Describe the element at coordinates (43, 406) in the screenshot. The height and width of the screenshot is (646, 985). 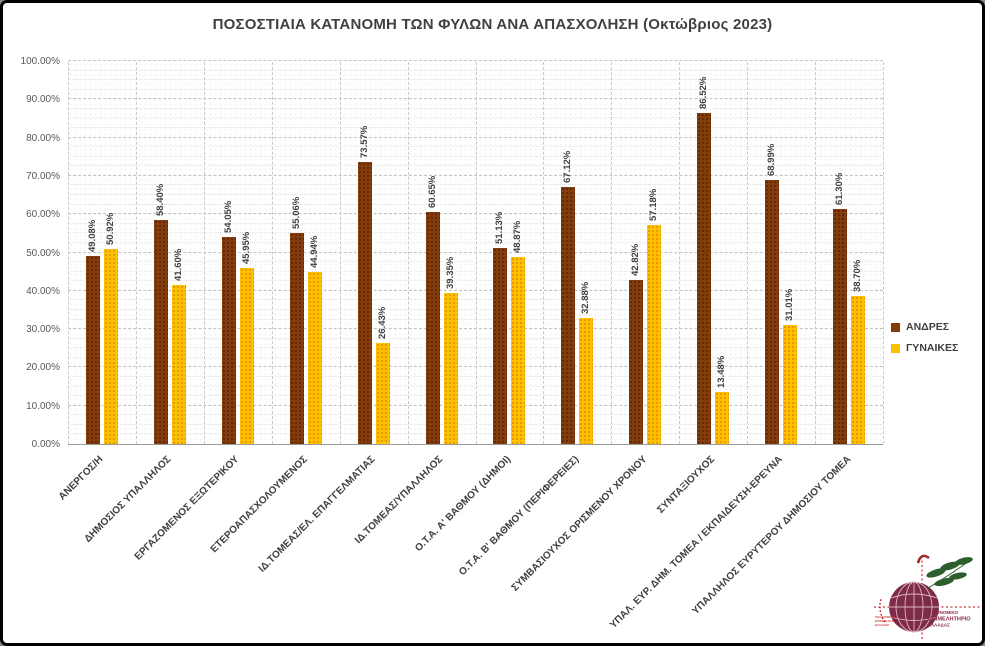
I see `y-axis-tick-label: 10.00%` at that location.